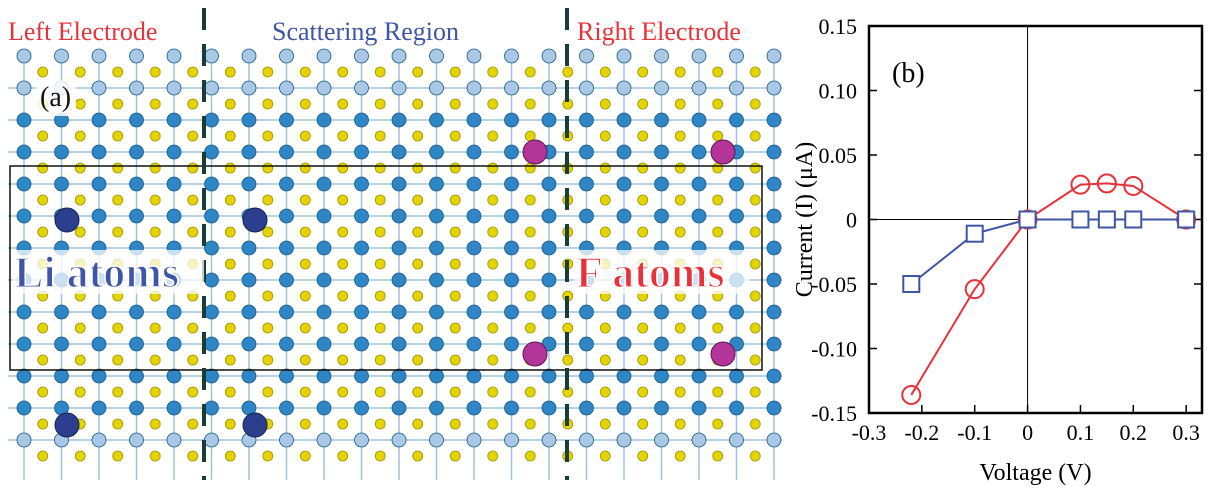 The width and height of the screenshot is (1210, 492). I want to click on f-label-bg, so click(662, 272).